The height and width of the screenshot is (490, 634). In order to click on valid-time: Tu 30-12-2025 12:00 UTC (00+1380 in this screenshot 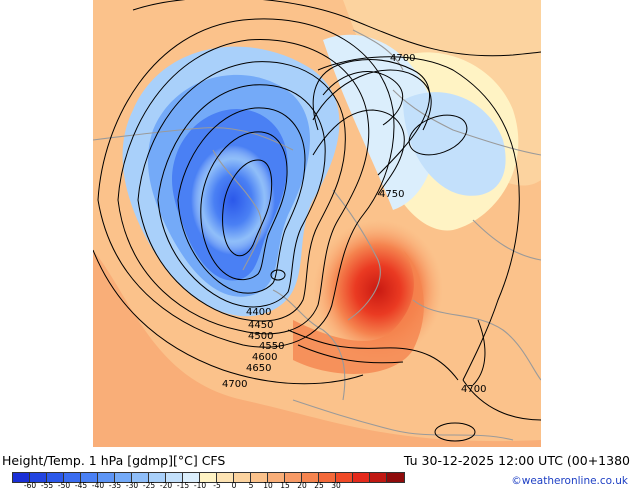, I will do `click(516, 460)`.